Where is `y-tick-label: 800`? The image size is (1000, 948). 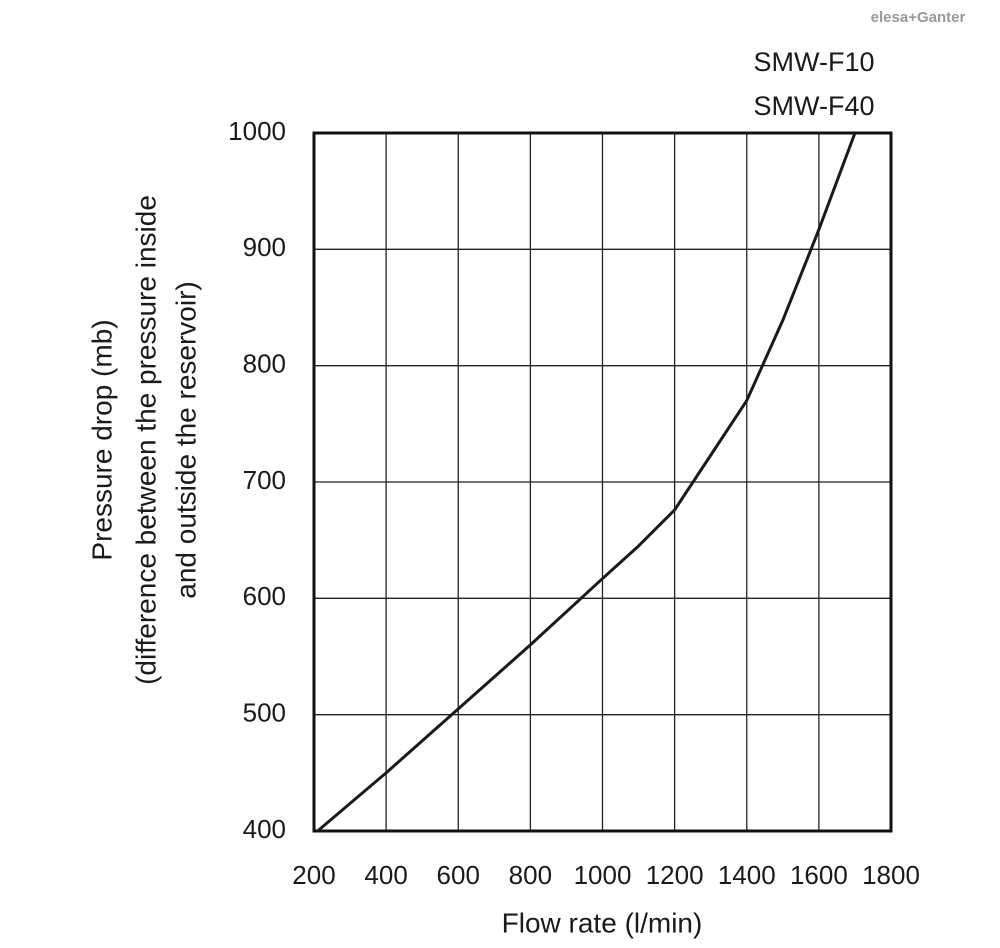 y-tick-label: 800 is located at coordinates (264, 364).